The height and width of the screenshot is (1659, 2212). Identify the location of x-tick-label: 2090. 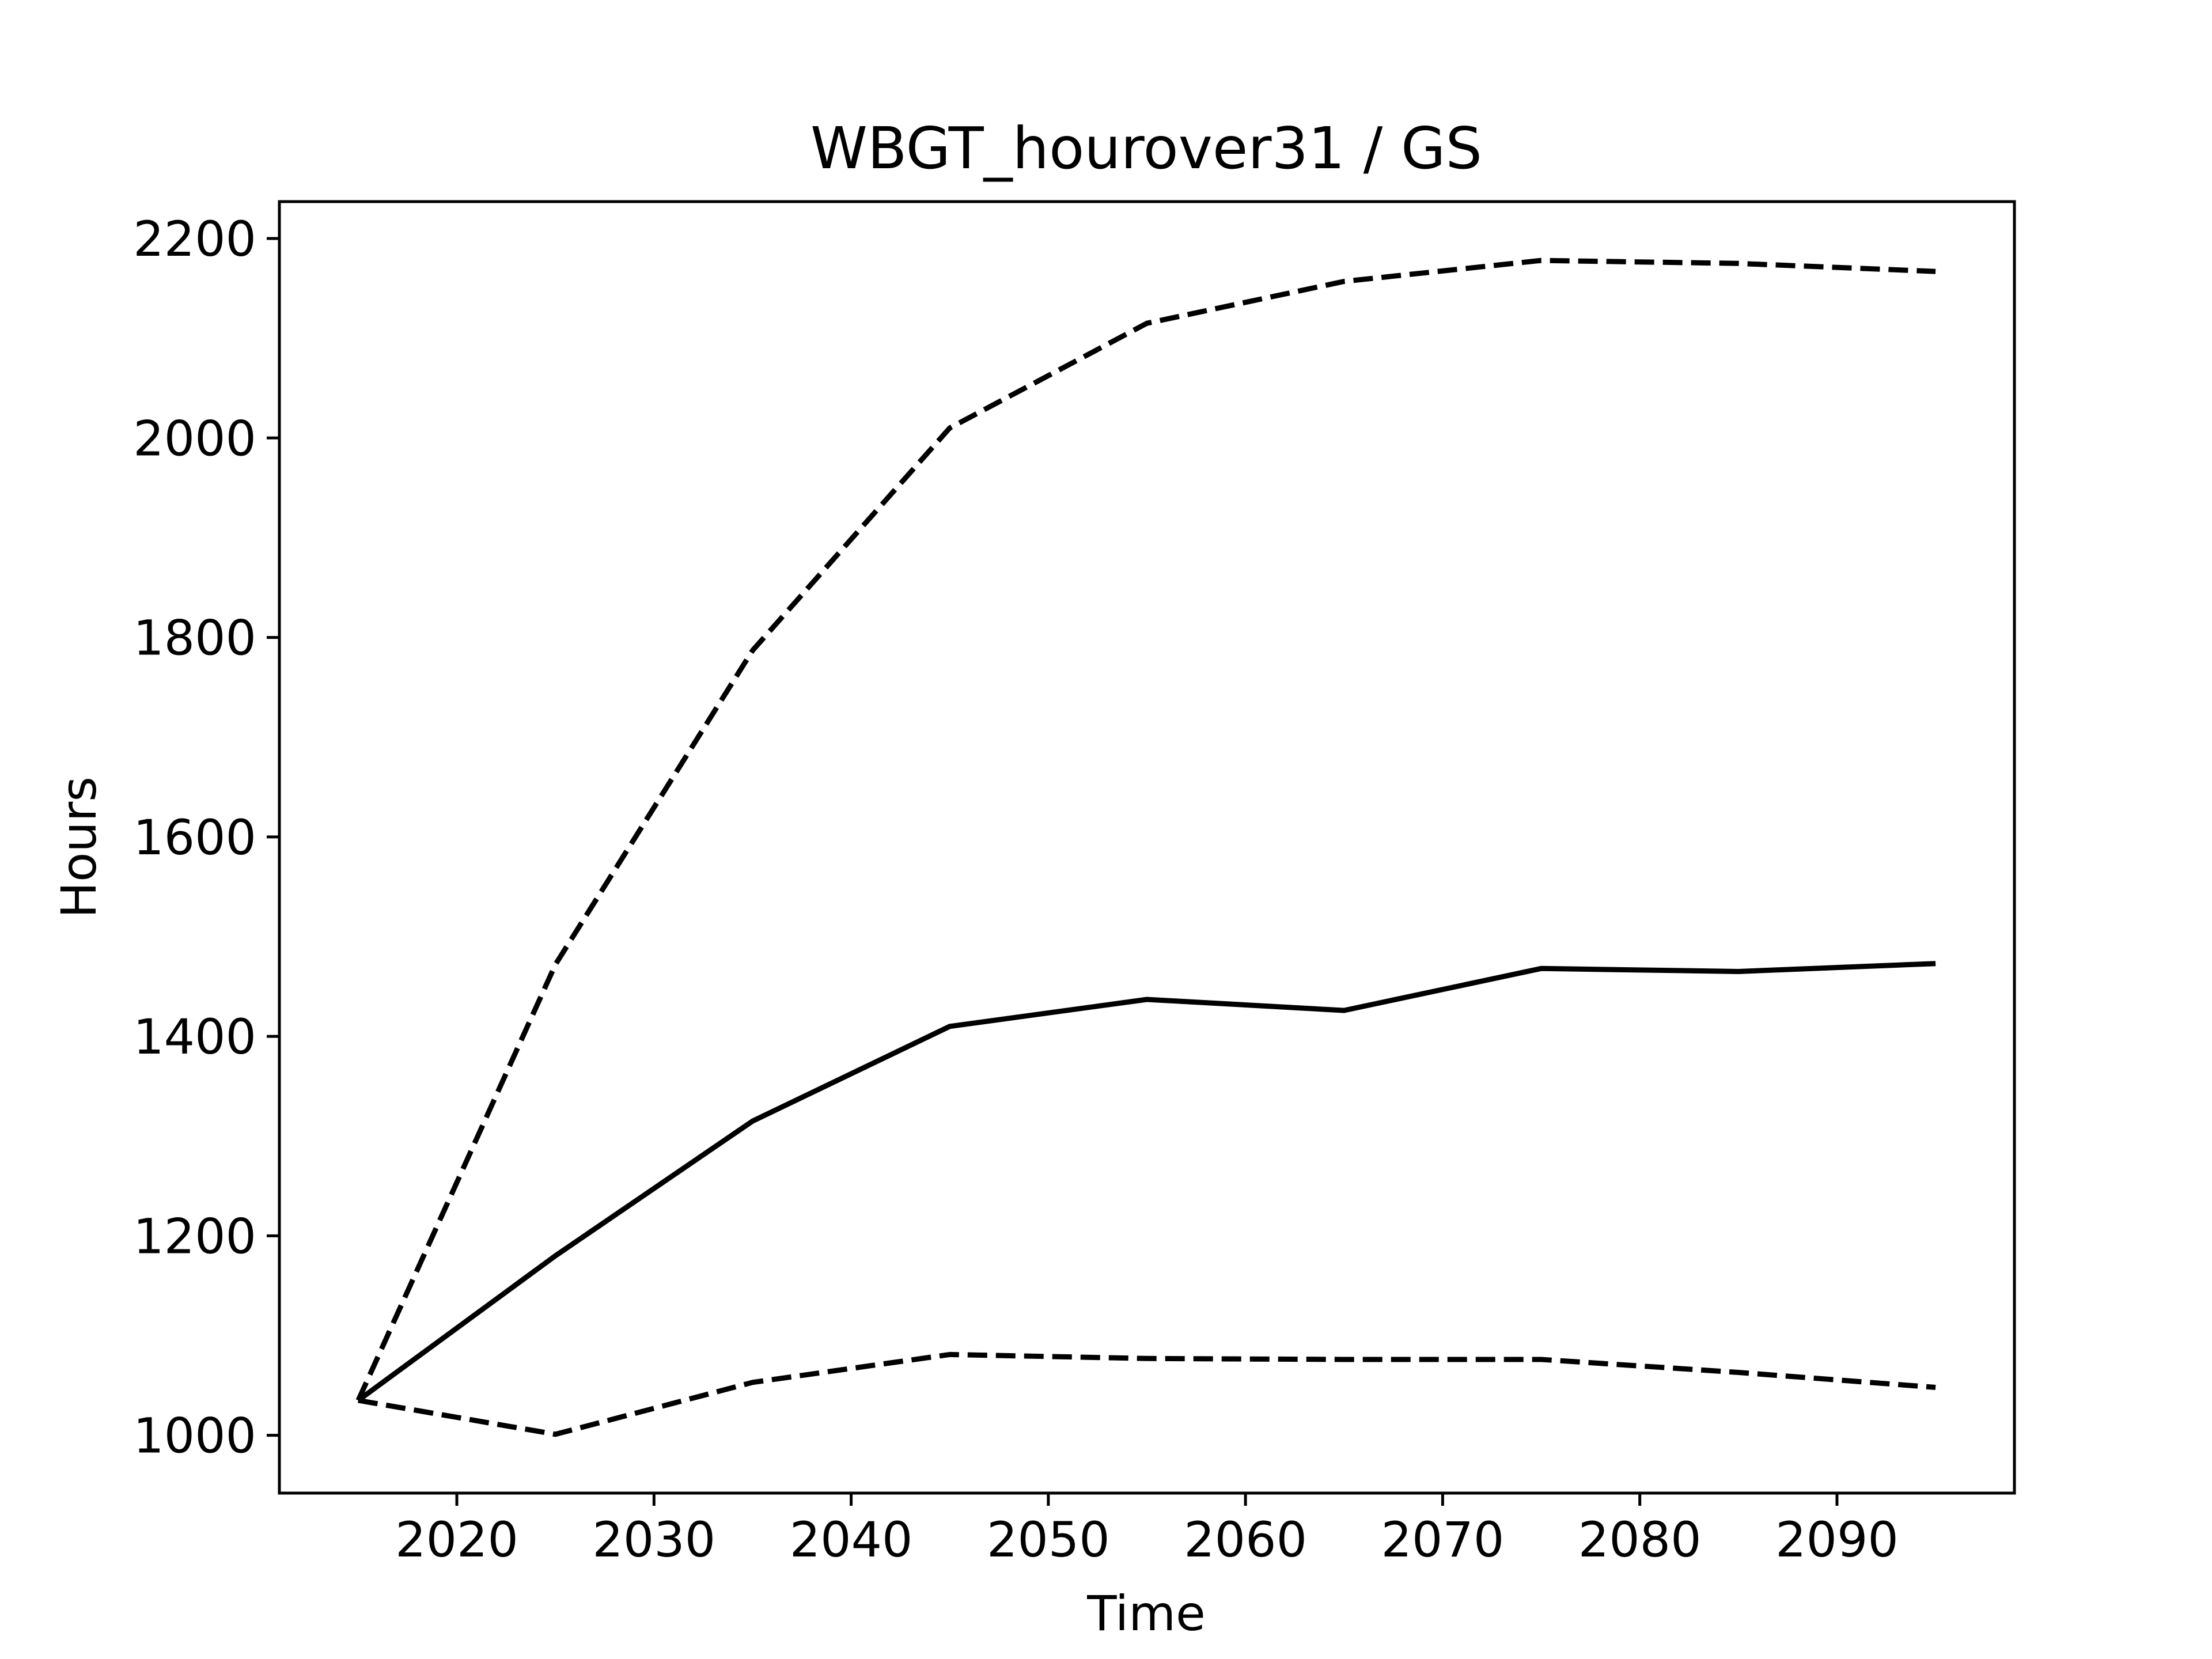
(1837, 1540).